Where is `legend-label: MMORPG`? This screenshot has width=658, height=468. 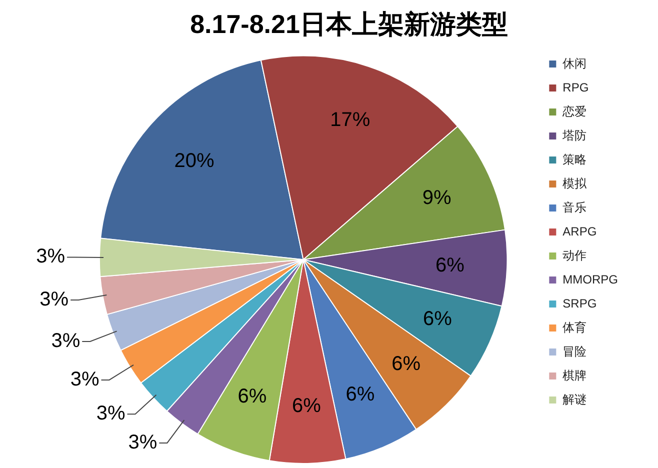 legend-label: MMORPG is located at coordinates (590, 279).